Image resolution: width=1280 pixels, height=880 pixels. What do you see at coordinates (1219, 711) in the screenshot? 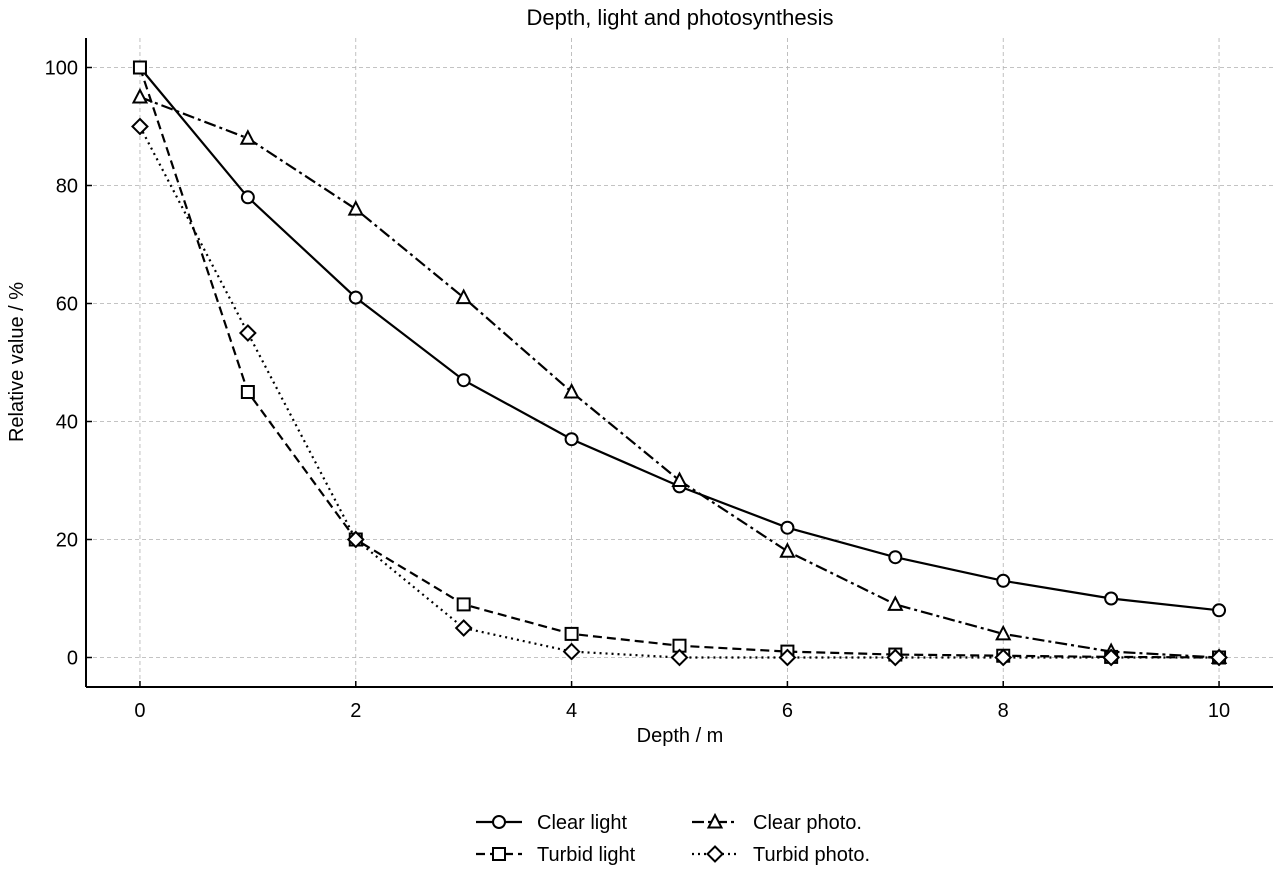
I see `x-tick-label-5: 10` at bounding box center [1219, 711].